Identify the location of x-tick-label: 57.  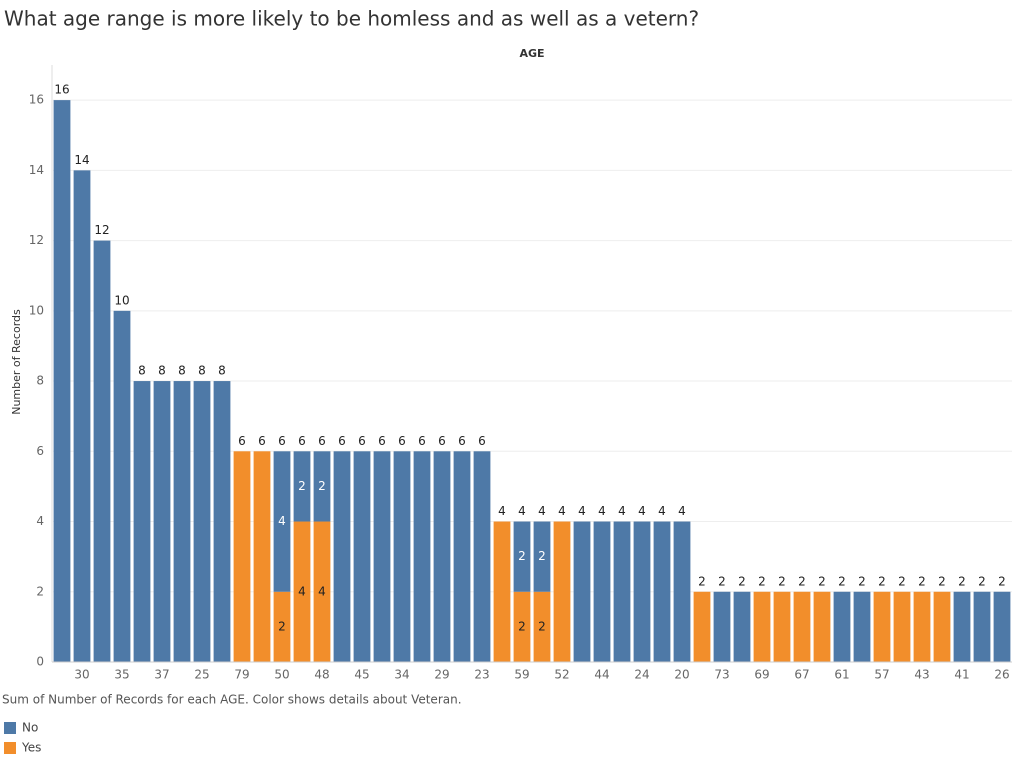
(881, 675).